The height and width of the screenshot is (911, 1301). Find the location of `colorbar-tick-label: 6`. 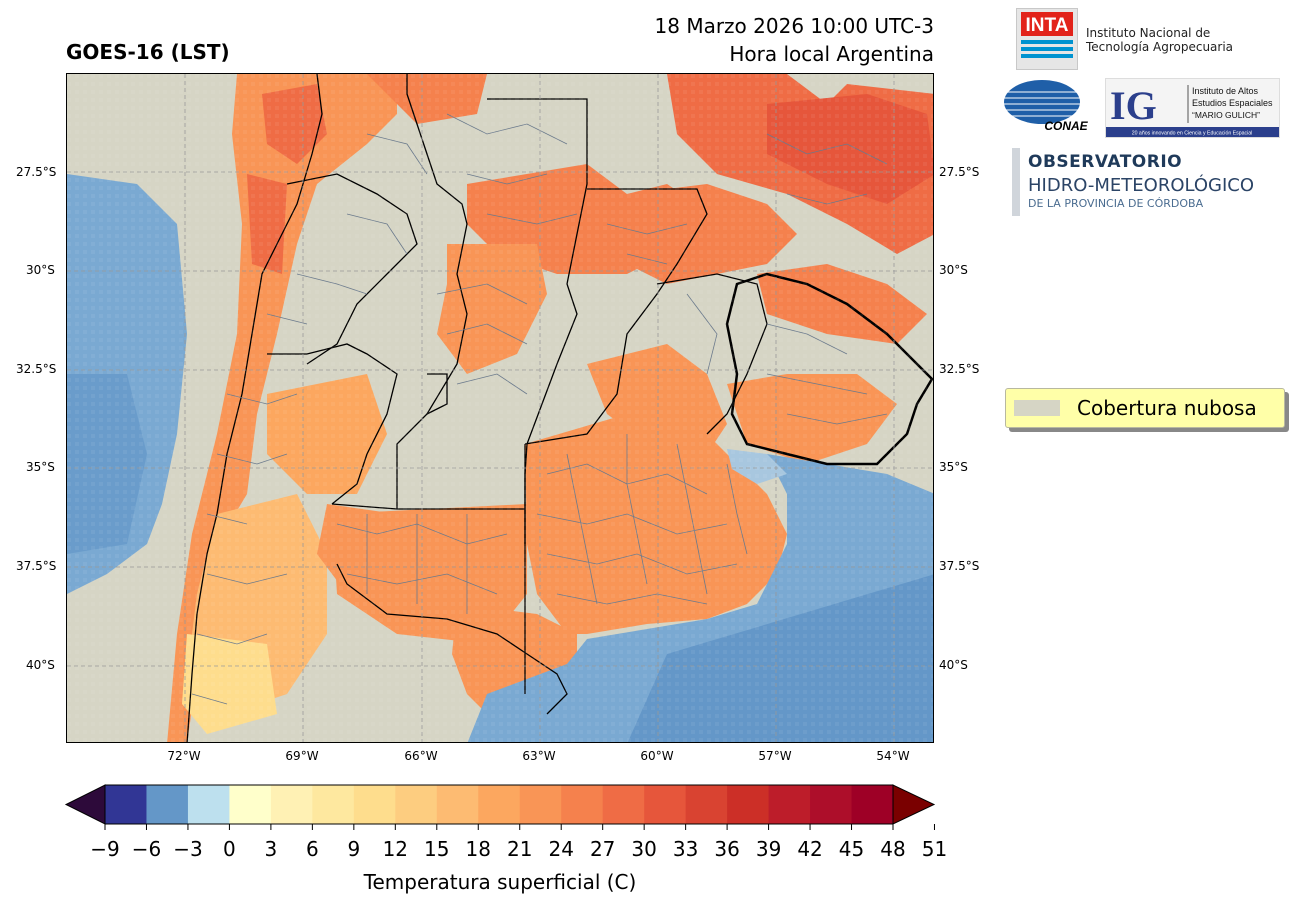

colorbar-tick-label: 6 is located at coordinates (312, 849).